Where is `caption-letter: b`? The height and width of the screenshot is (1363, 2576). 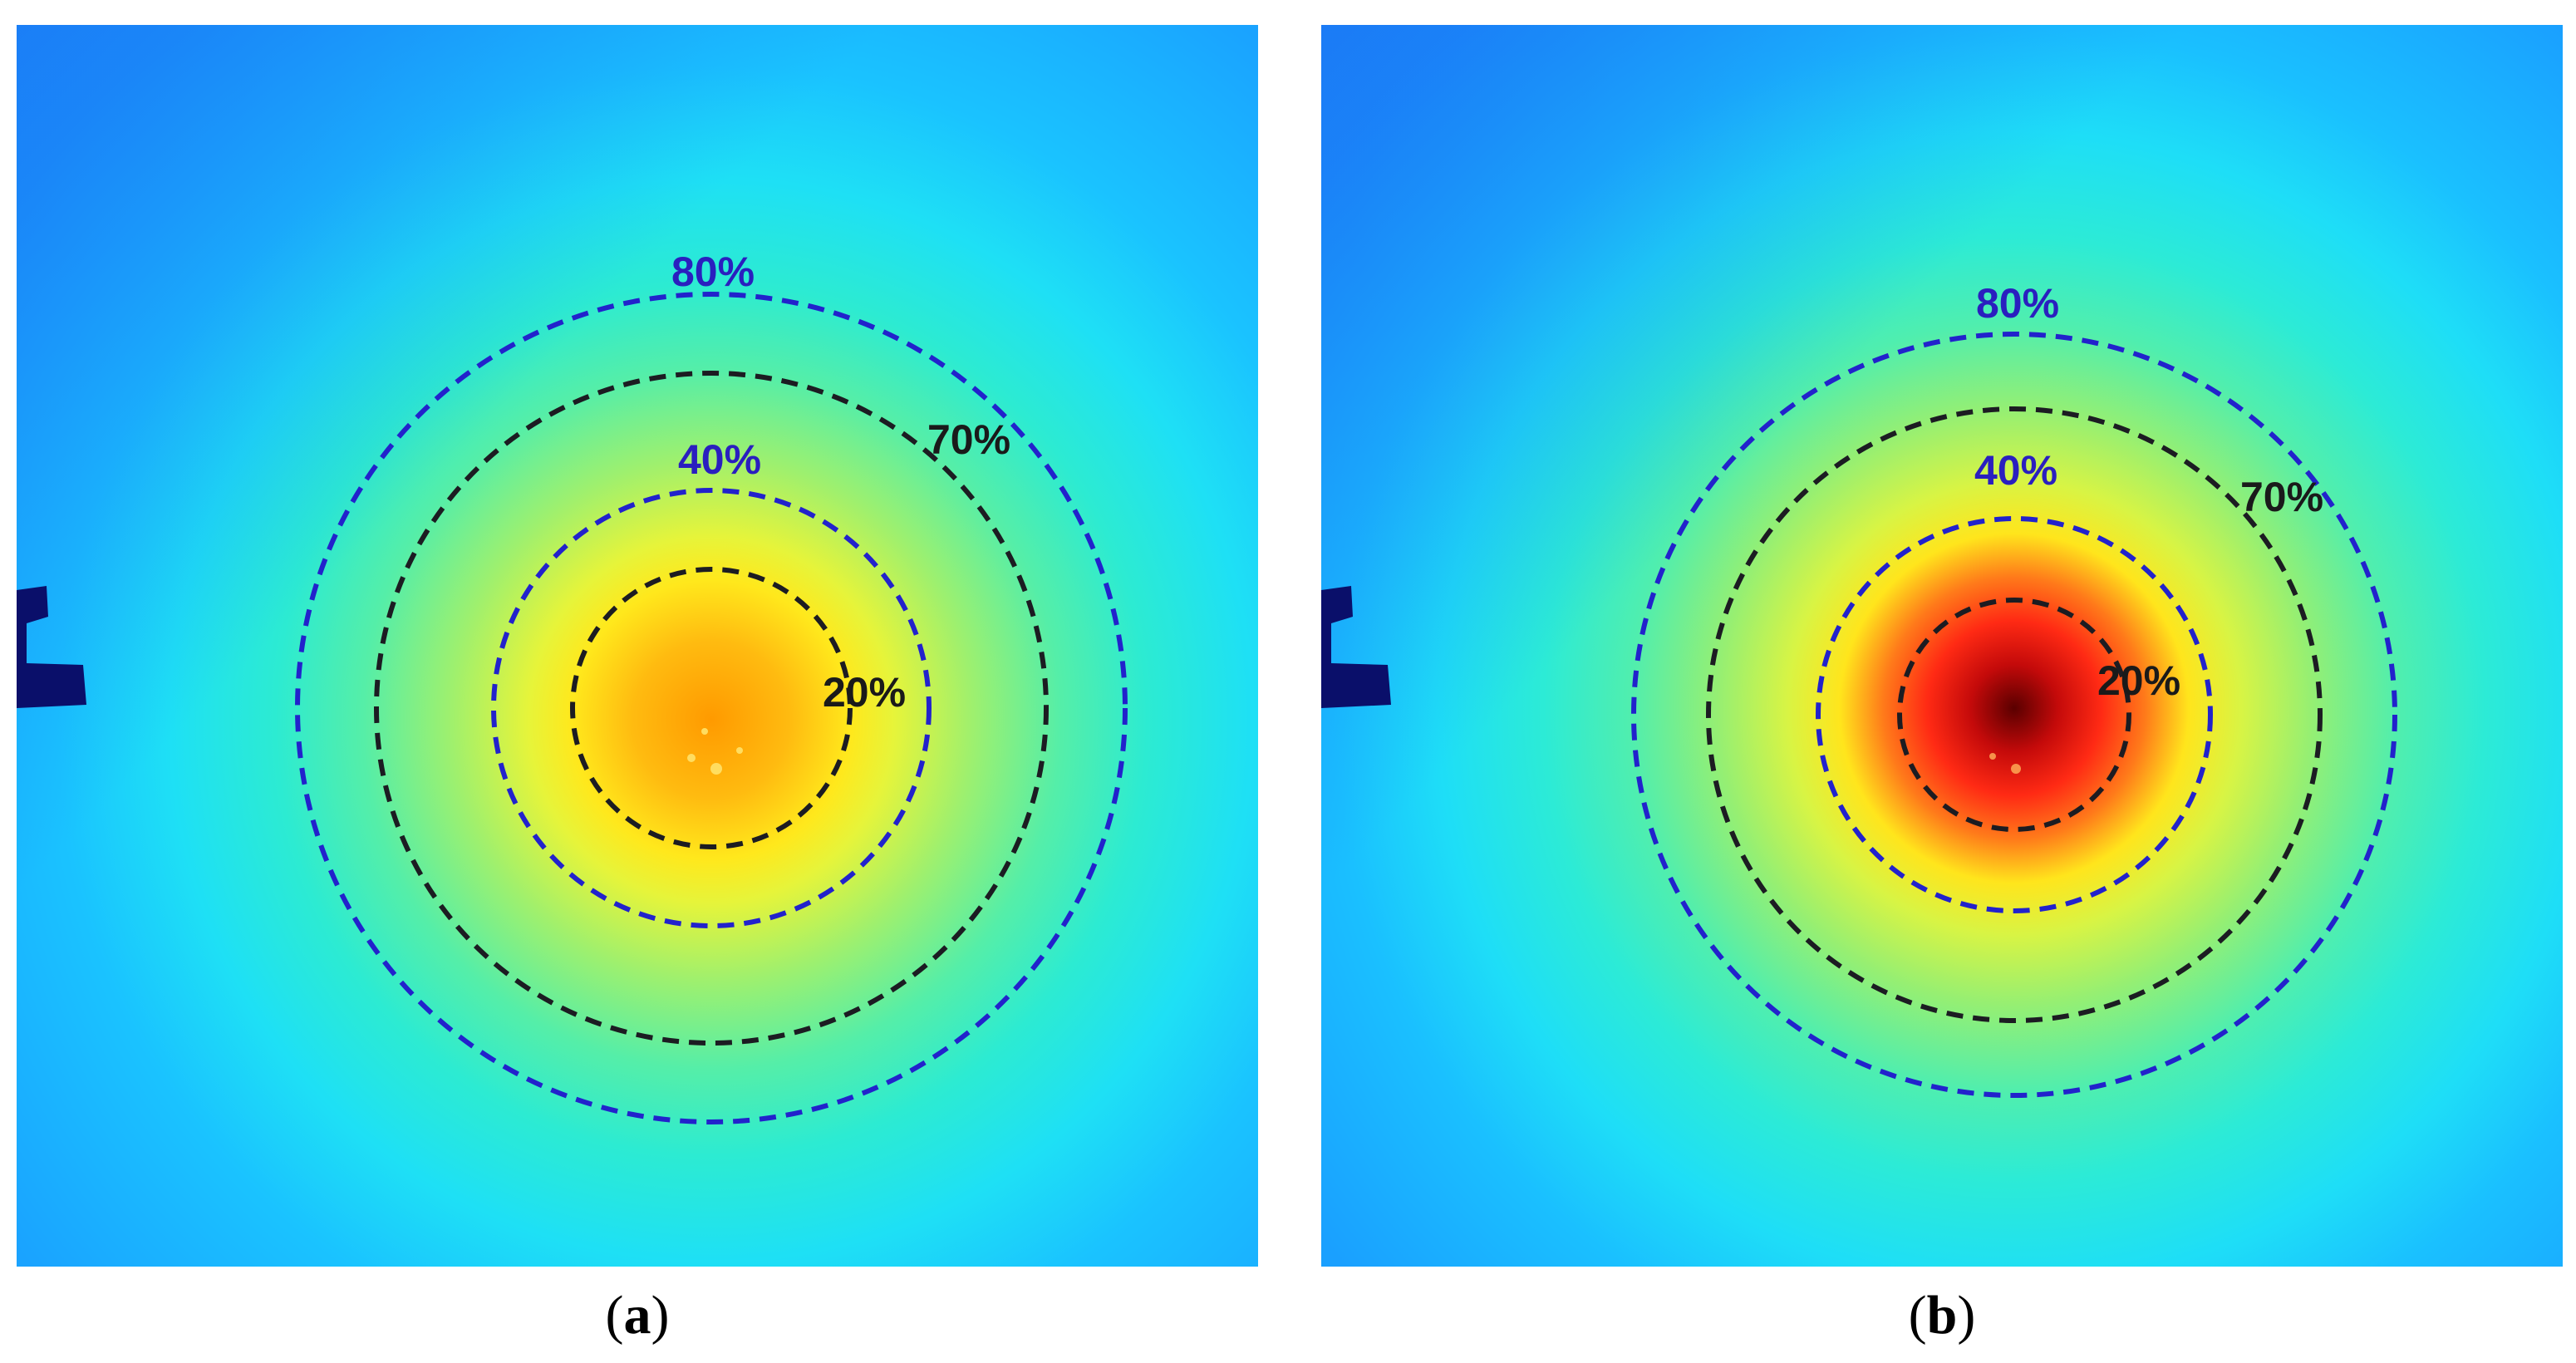 caption-letter: b is located at coordinates (1942, 1315).